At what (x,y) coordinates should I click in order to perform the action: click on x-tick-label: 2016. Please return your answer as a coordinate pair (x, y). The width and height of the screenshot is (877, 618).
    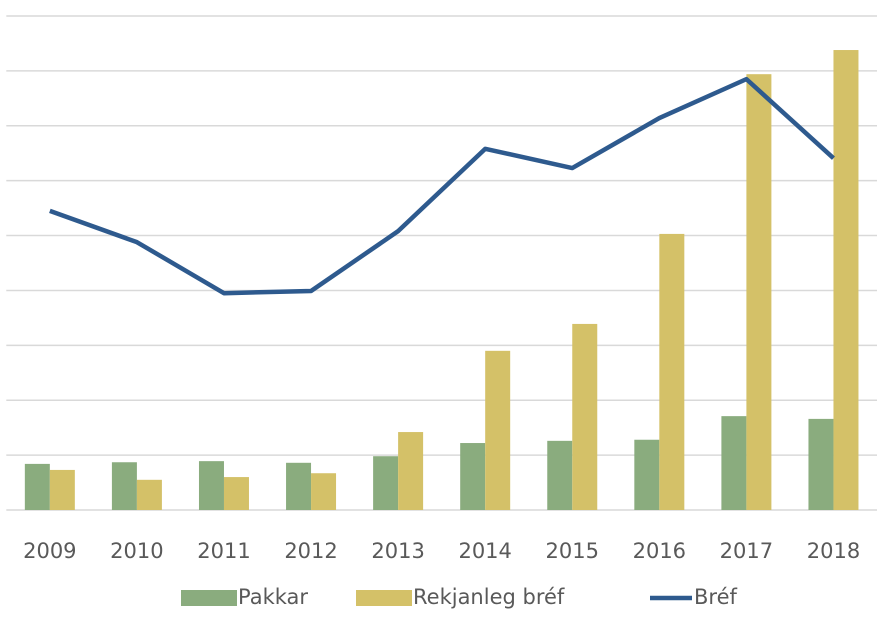
    Looking at the image, I should click on (659, 551).